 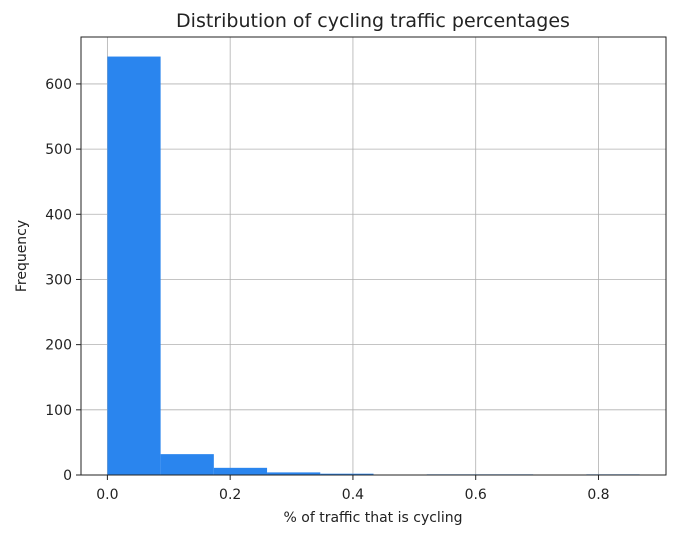 I want to click on x-tick-label: 0.6, so click(x=476, y=495).